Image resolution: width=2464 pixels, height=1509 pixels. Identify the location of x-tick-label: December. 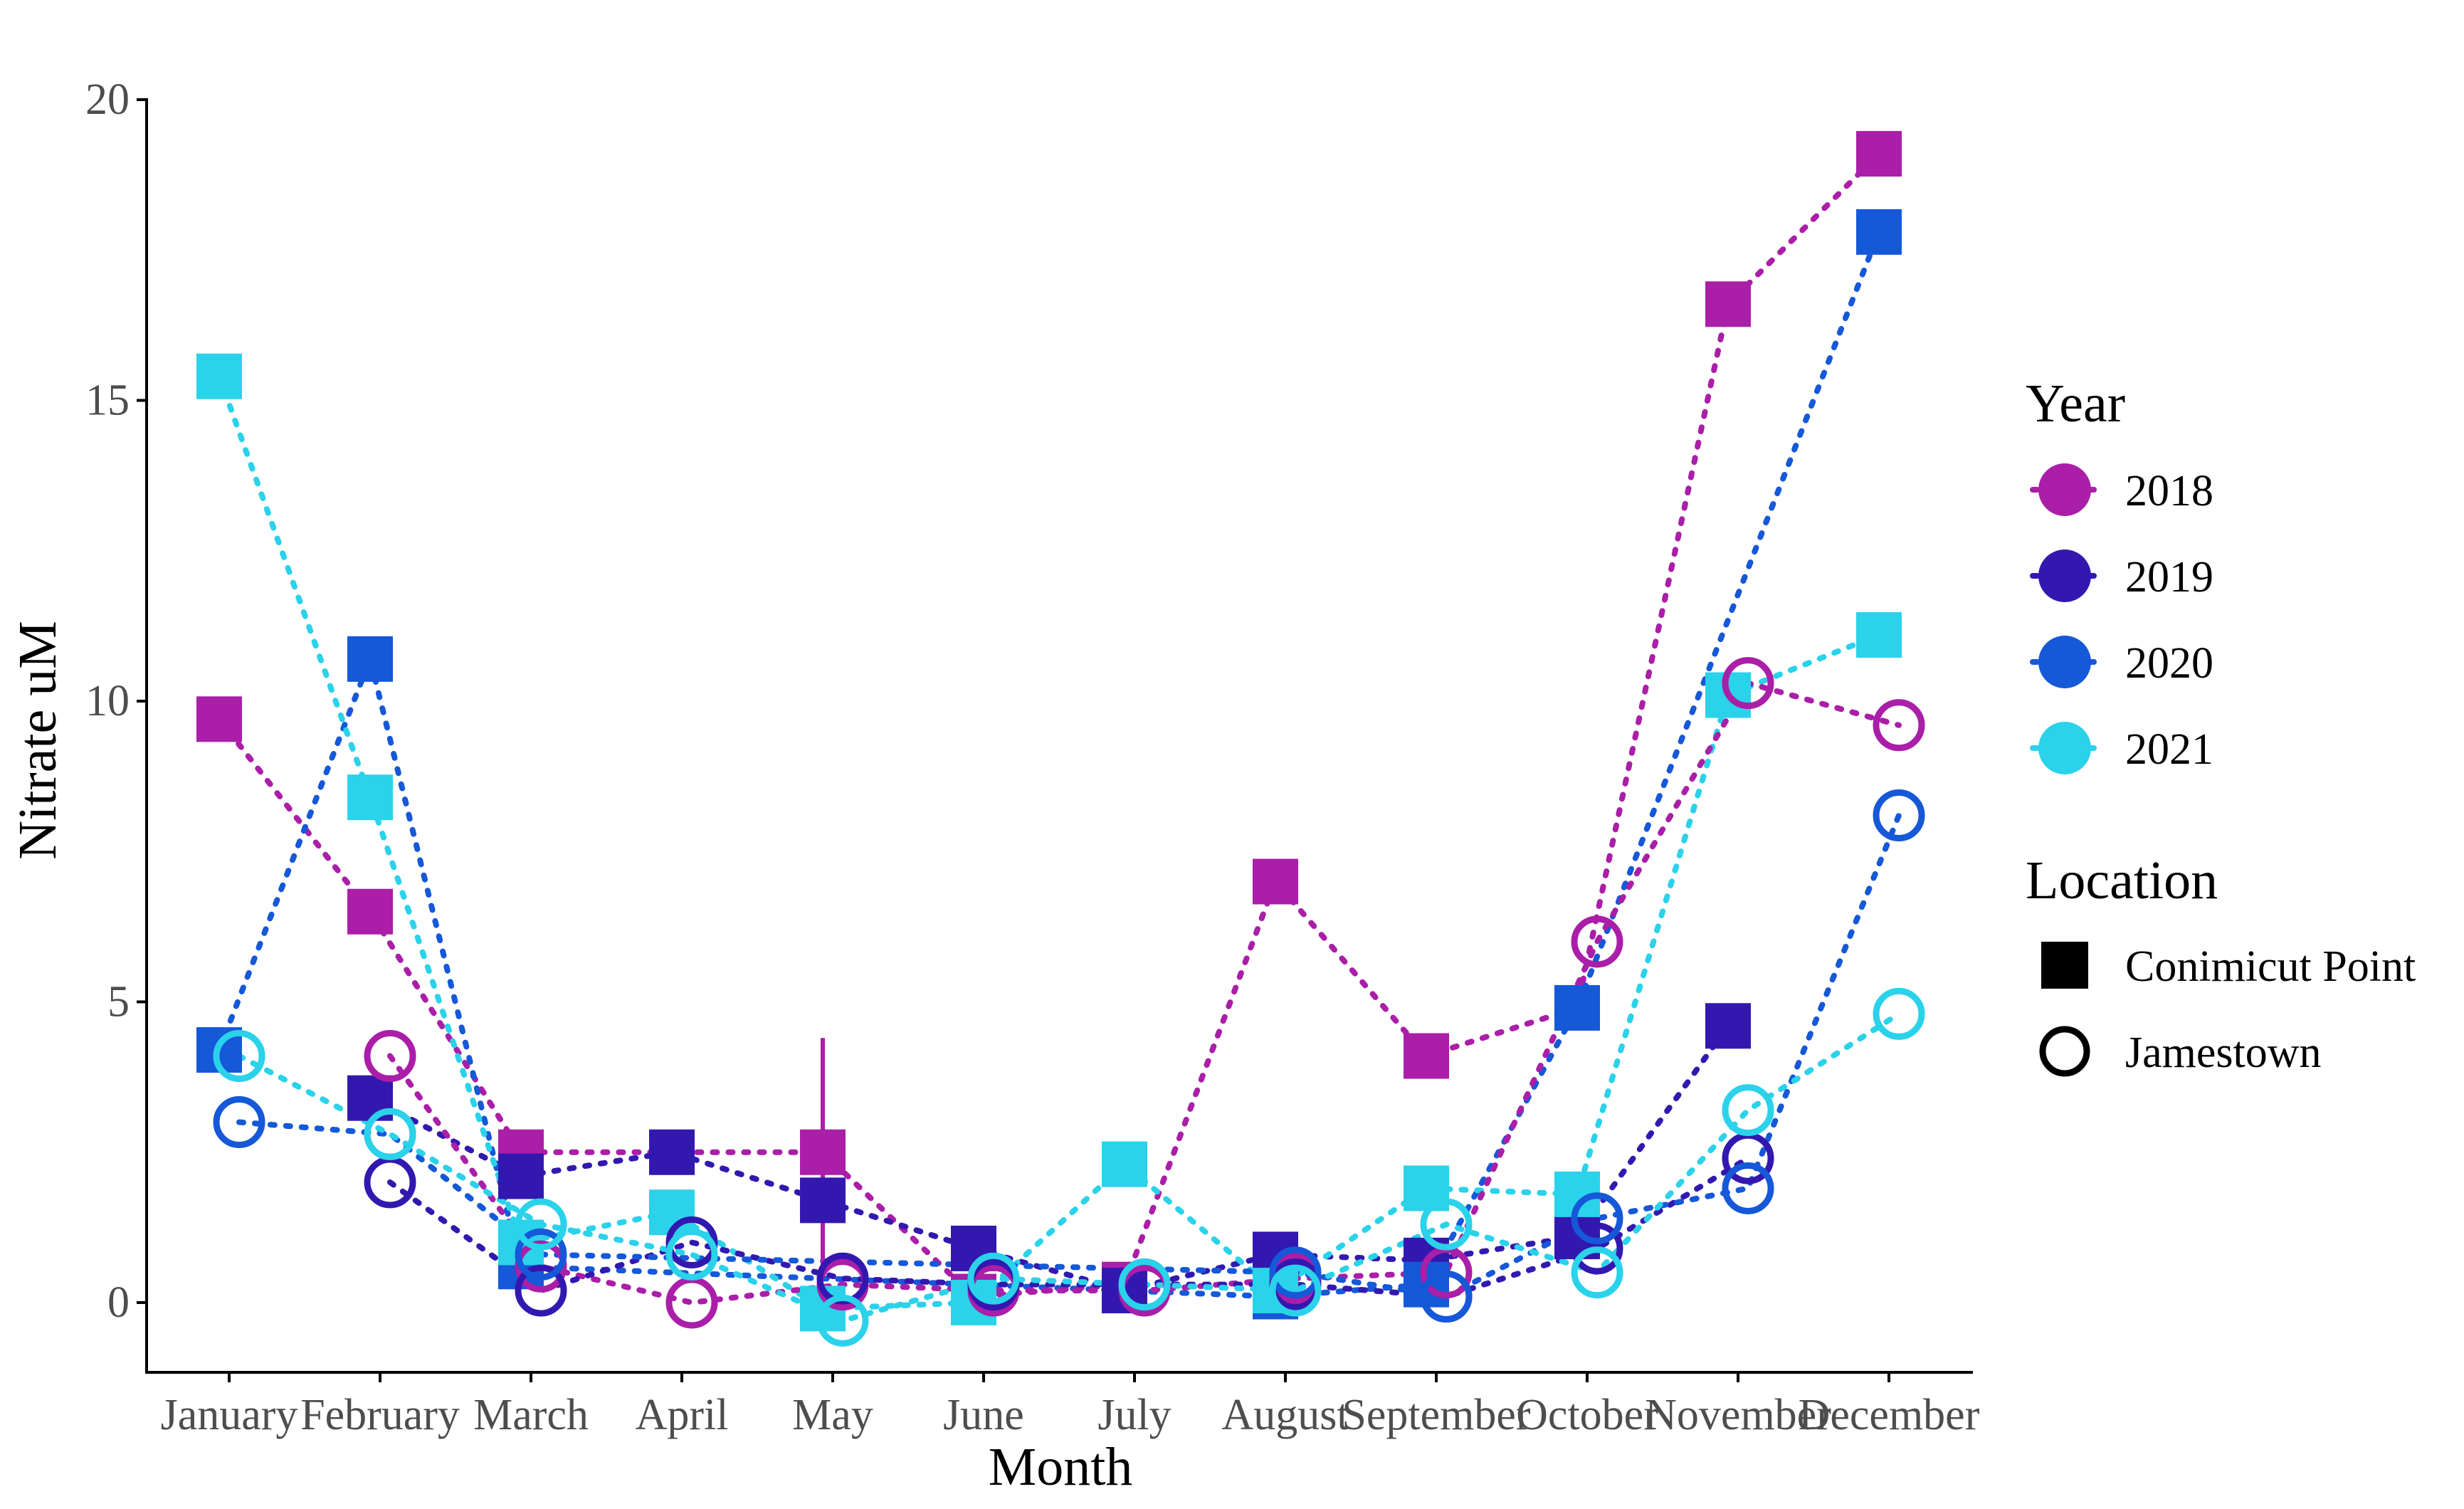
(1889, 1415).